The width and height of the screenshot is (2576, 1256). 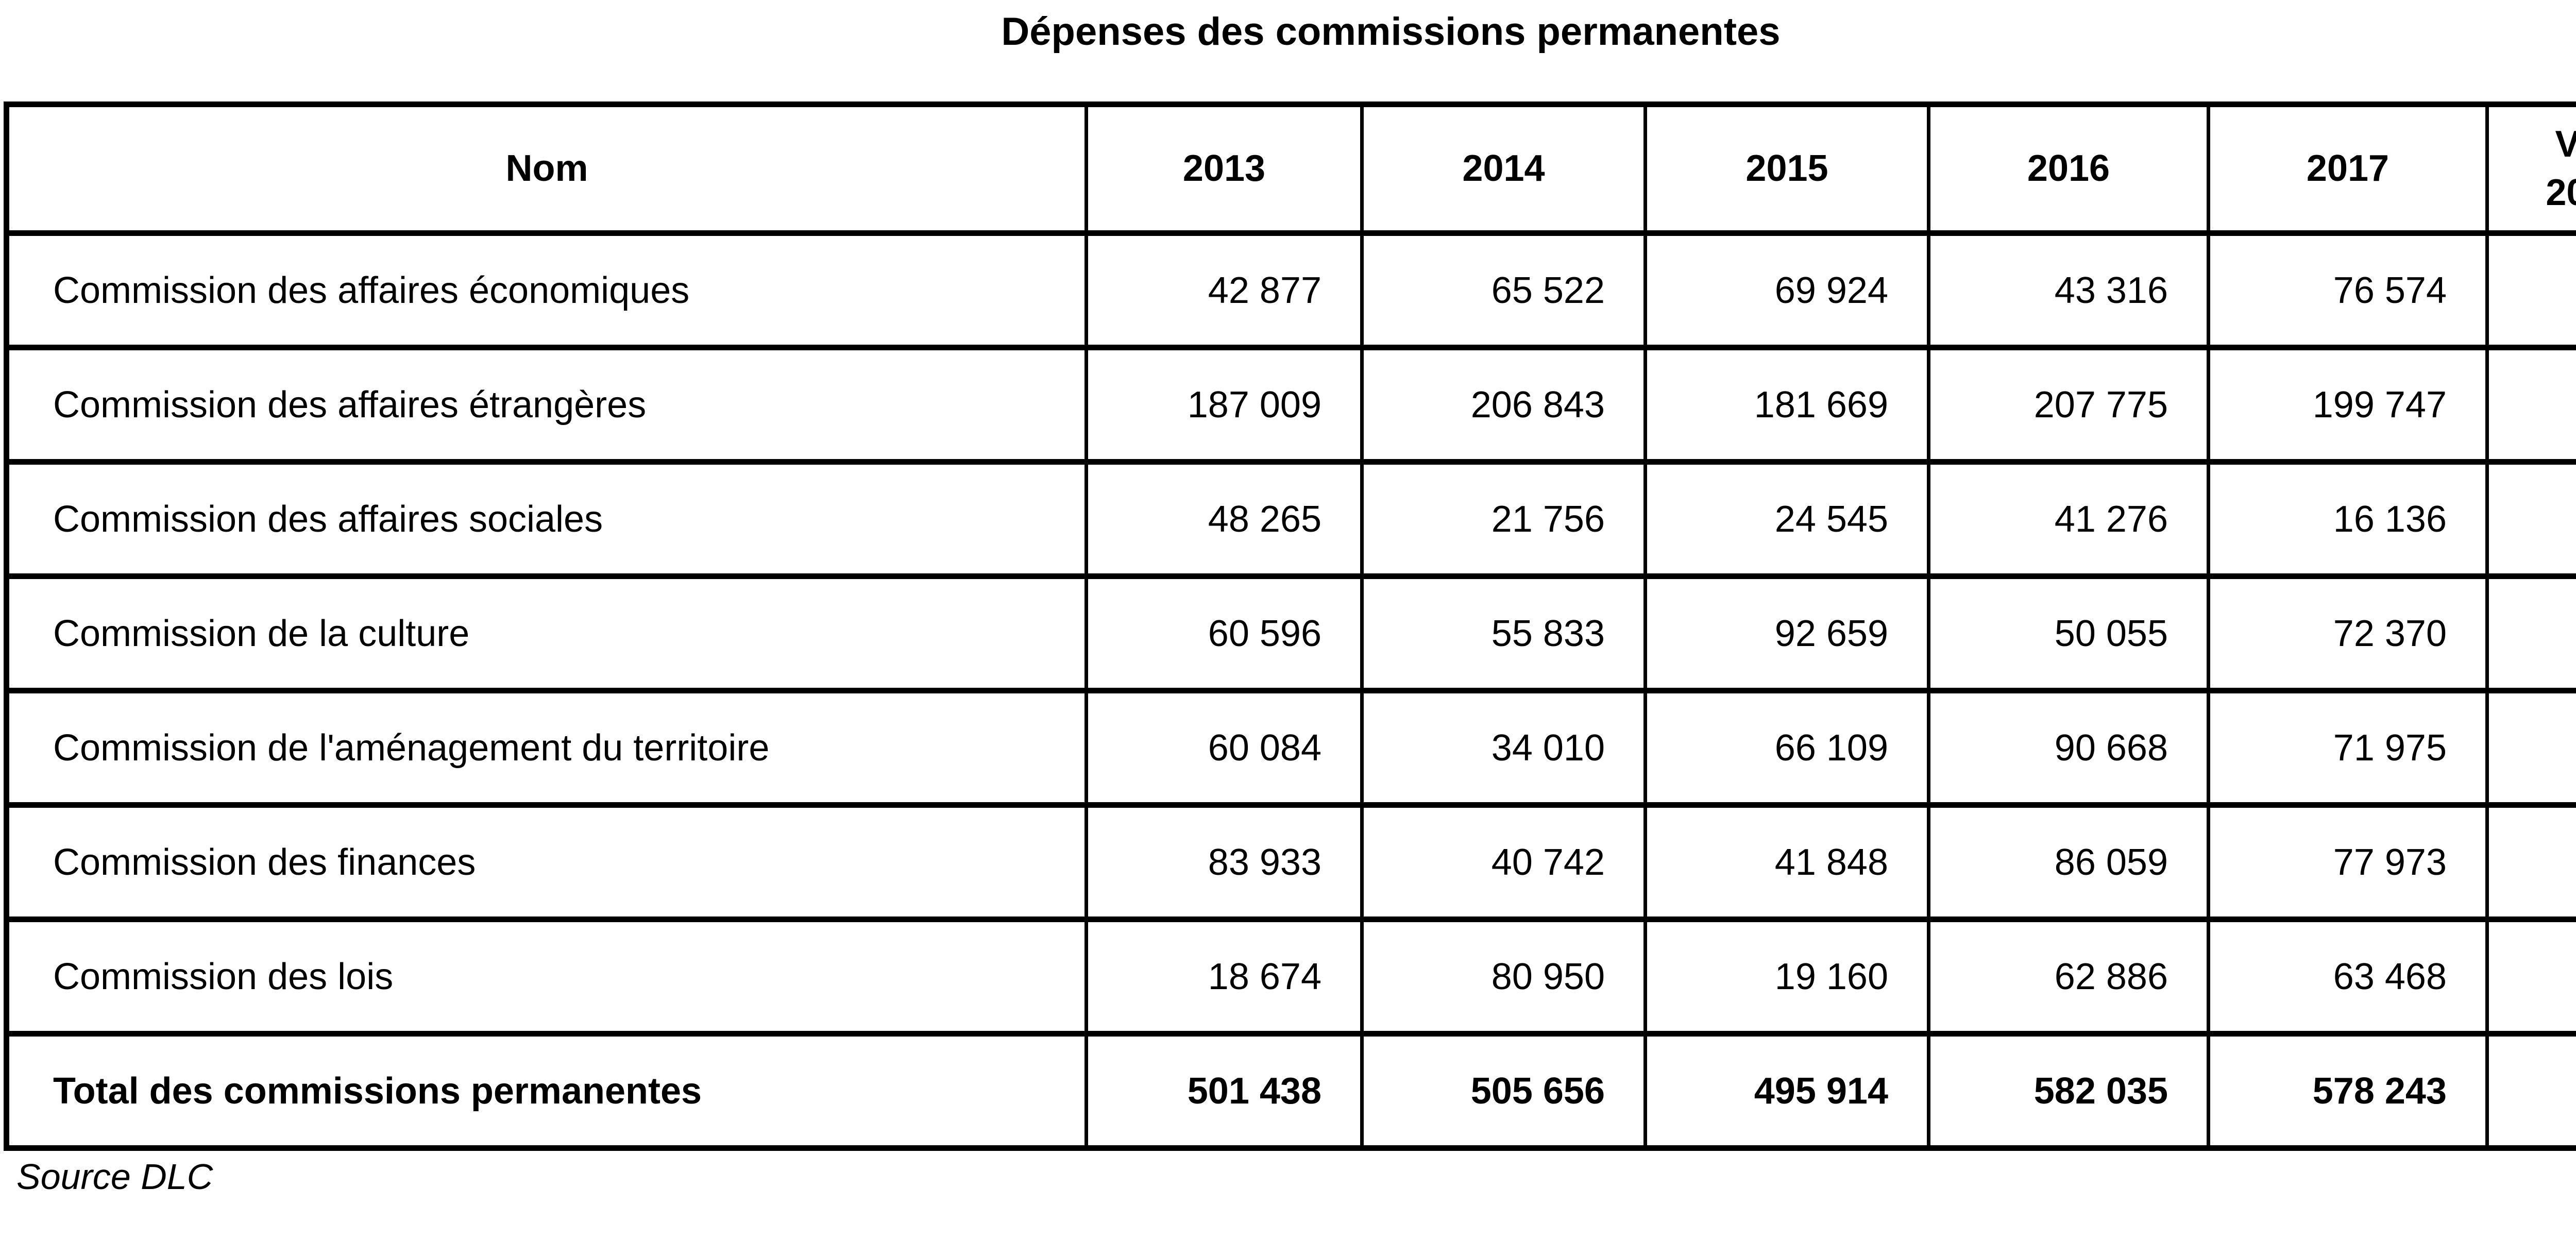 What do you see at coordinates (2348, 405) in the screenshot?
I see `value-2017: 199 747` at bounding box center [2348, 405].